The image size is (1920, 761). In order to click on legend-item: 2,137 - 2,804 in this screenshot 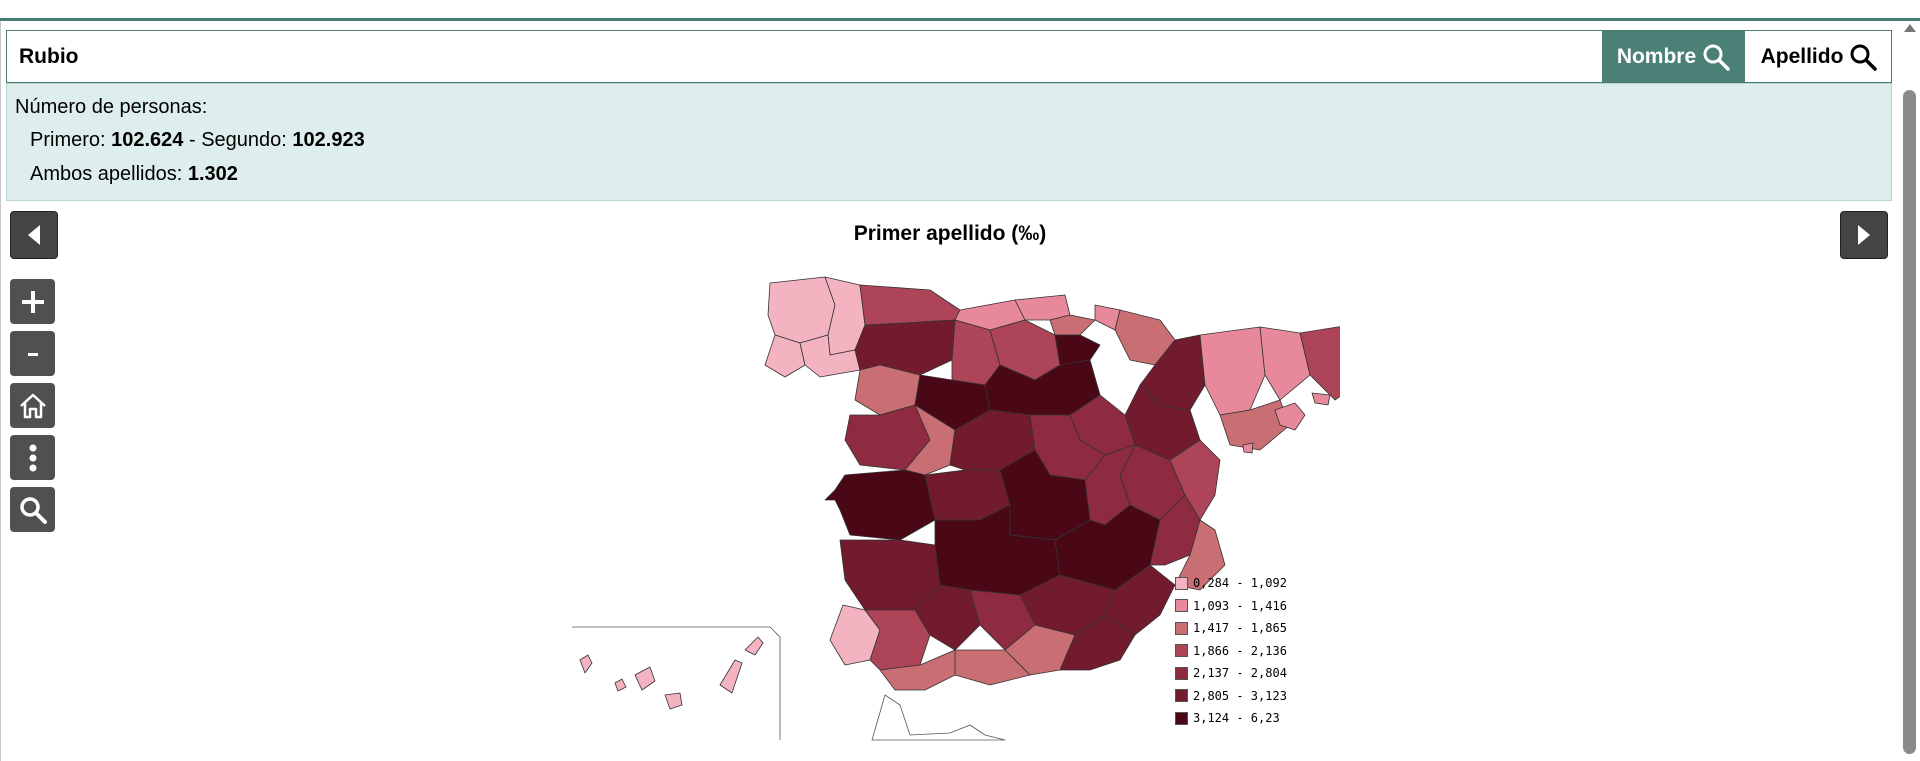, I will do `click(1231, 673)`.